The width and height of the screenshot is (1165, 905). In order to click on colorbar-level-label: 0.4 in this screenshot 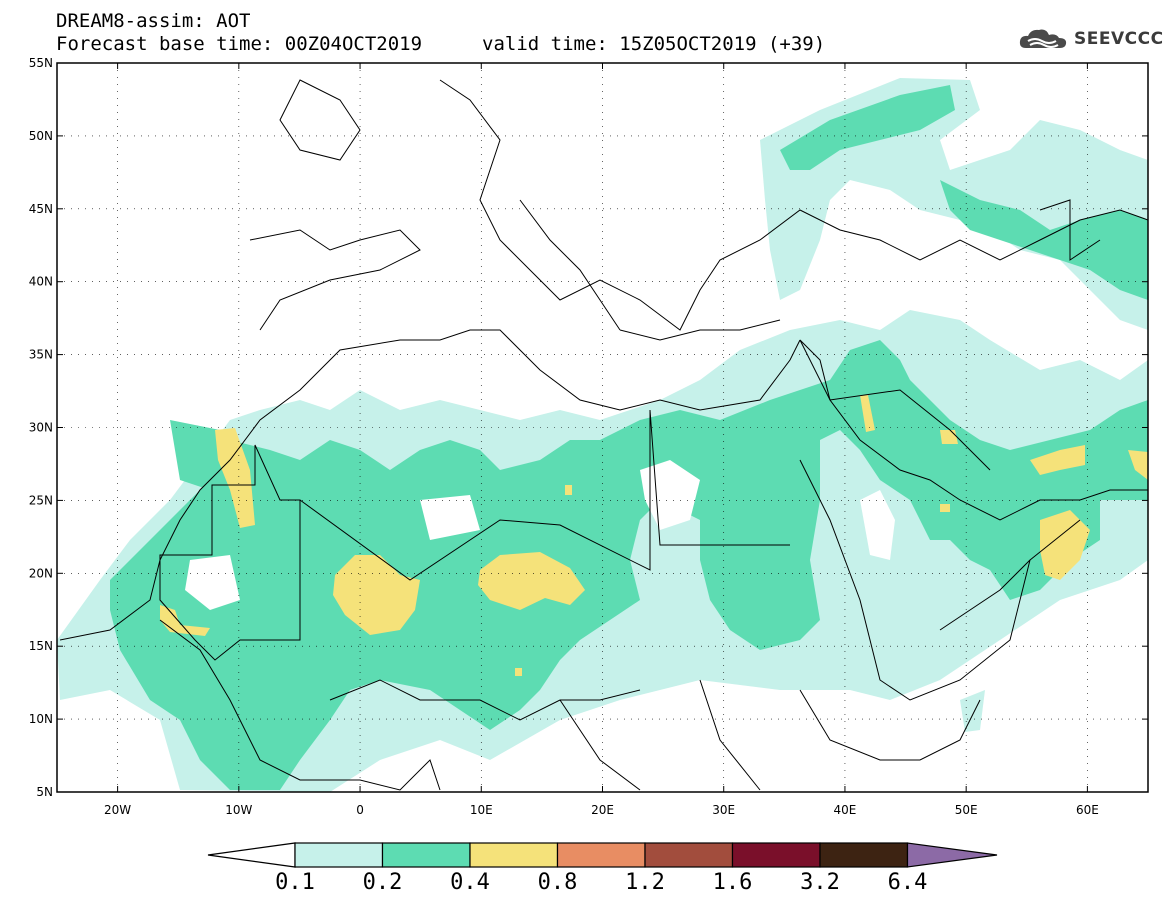, I will do `click(470, 882)`.